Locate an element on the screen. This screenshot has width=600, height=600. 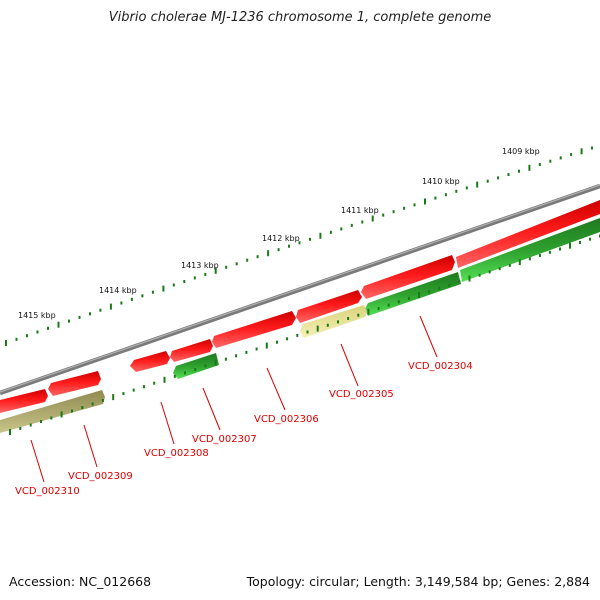
gene-label-vcd-002304: VCD_002304 is located at coordinates (440, 366).